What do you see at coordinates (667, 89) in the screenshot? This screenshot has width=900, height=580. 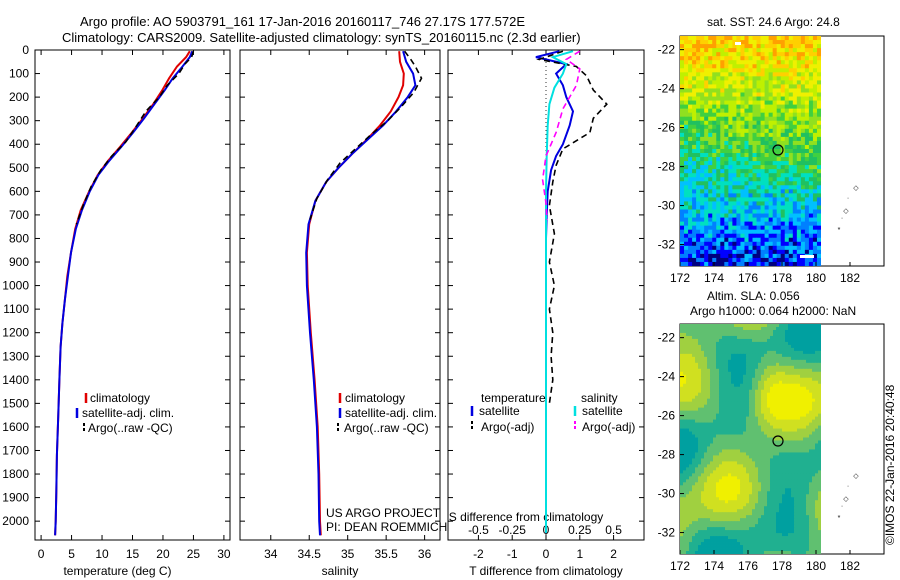 I see `map-y-tick-label: -24` at bounding box center [667, 89].